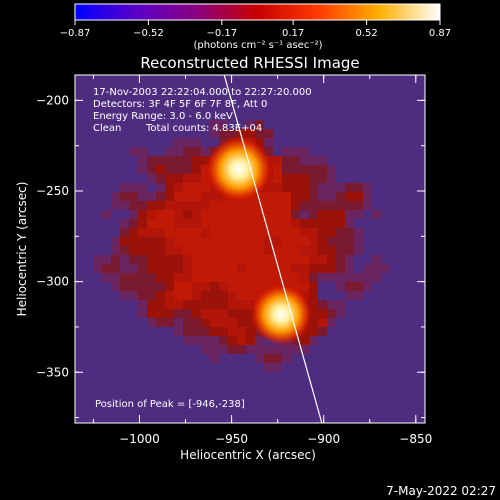  I want to click on annotation-peak: Position of Peak = [-946,-238], so click(170, 404).